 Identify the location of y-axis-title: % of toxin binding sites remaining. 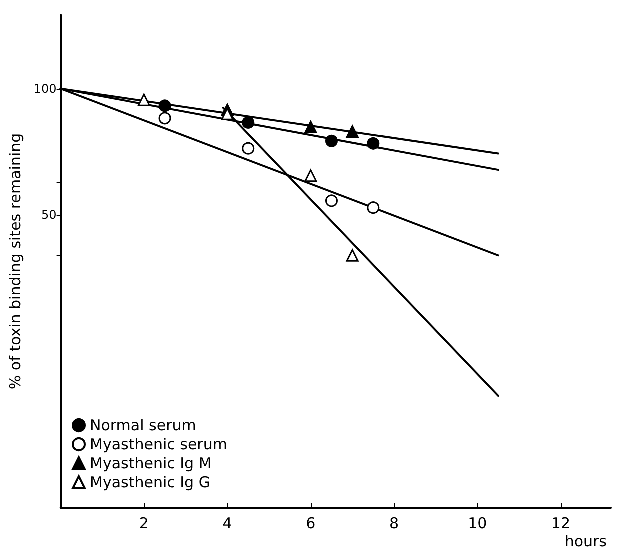
(15, 261).